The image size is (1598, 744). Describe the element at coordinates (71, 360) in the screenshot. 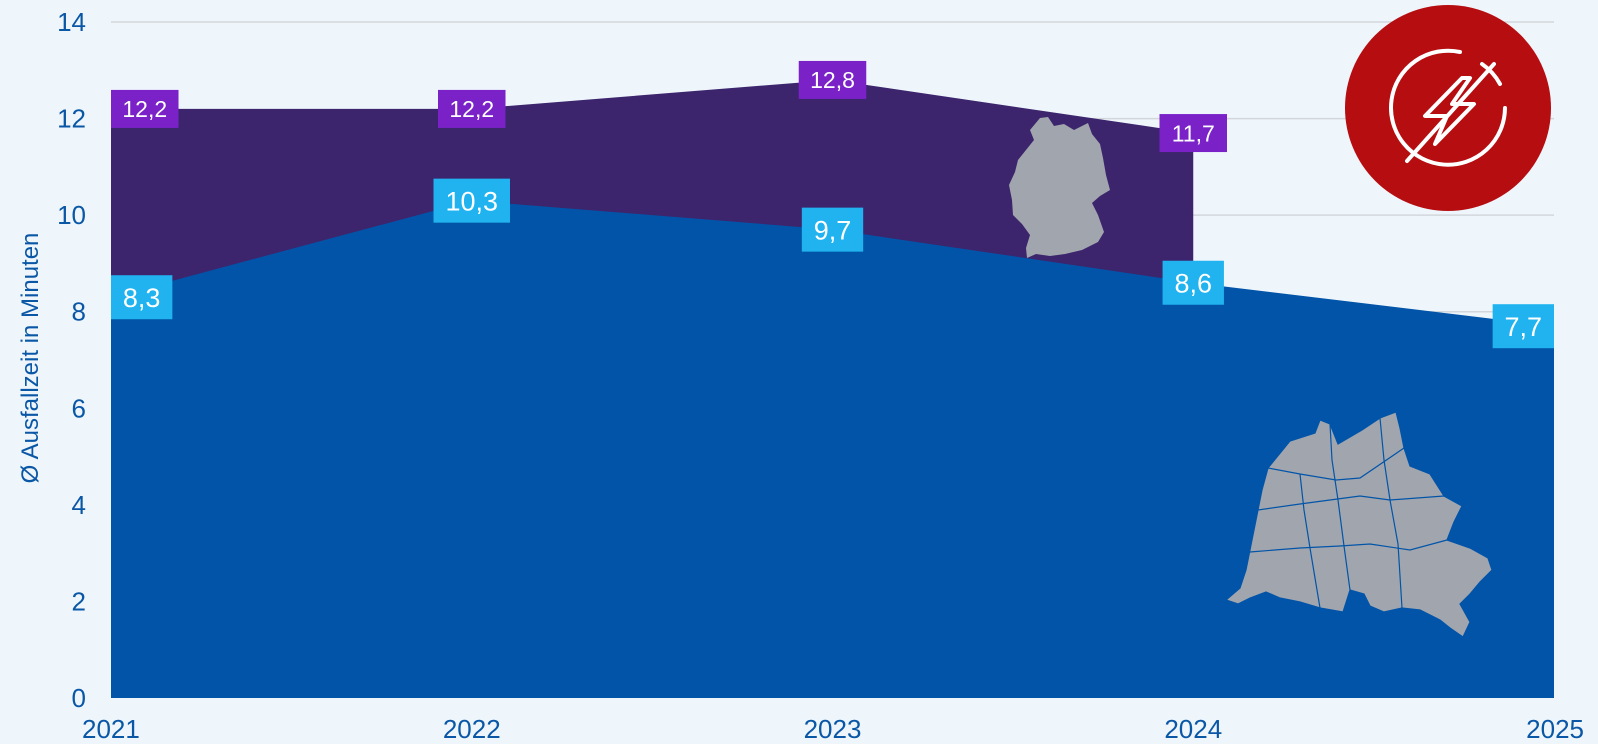

I see `y-axis: 0 2 4 6 8 10 12 14` at that location.